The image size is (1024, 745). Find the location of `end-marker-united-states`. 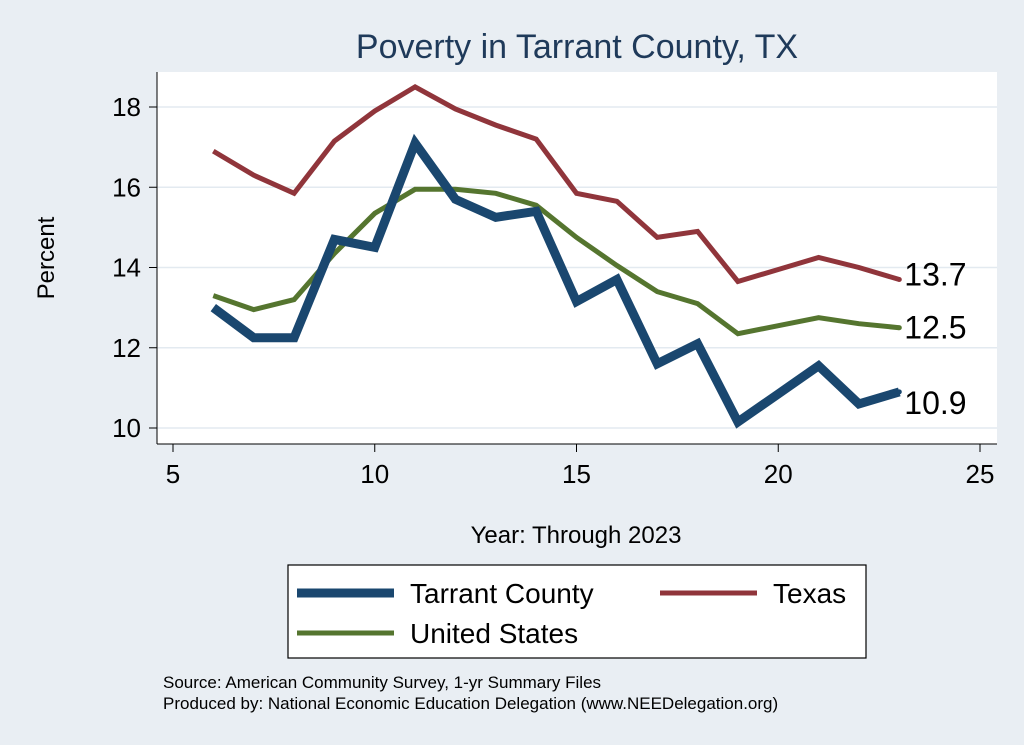

end-marker-united-states is located at coordinates (899, 328).